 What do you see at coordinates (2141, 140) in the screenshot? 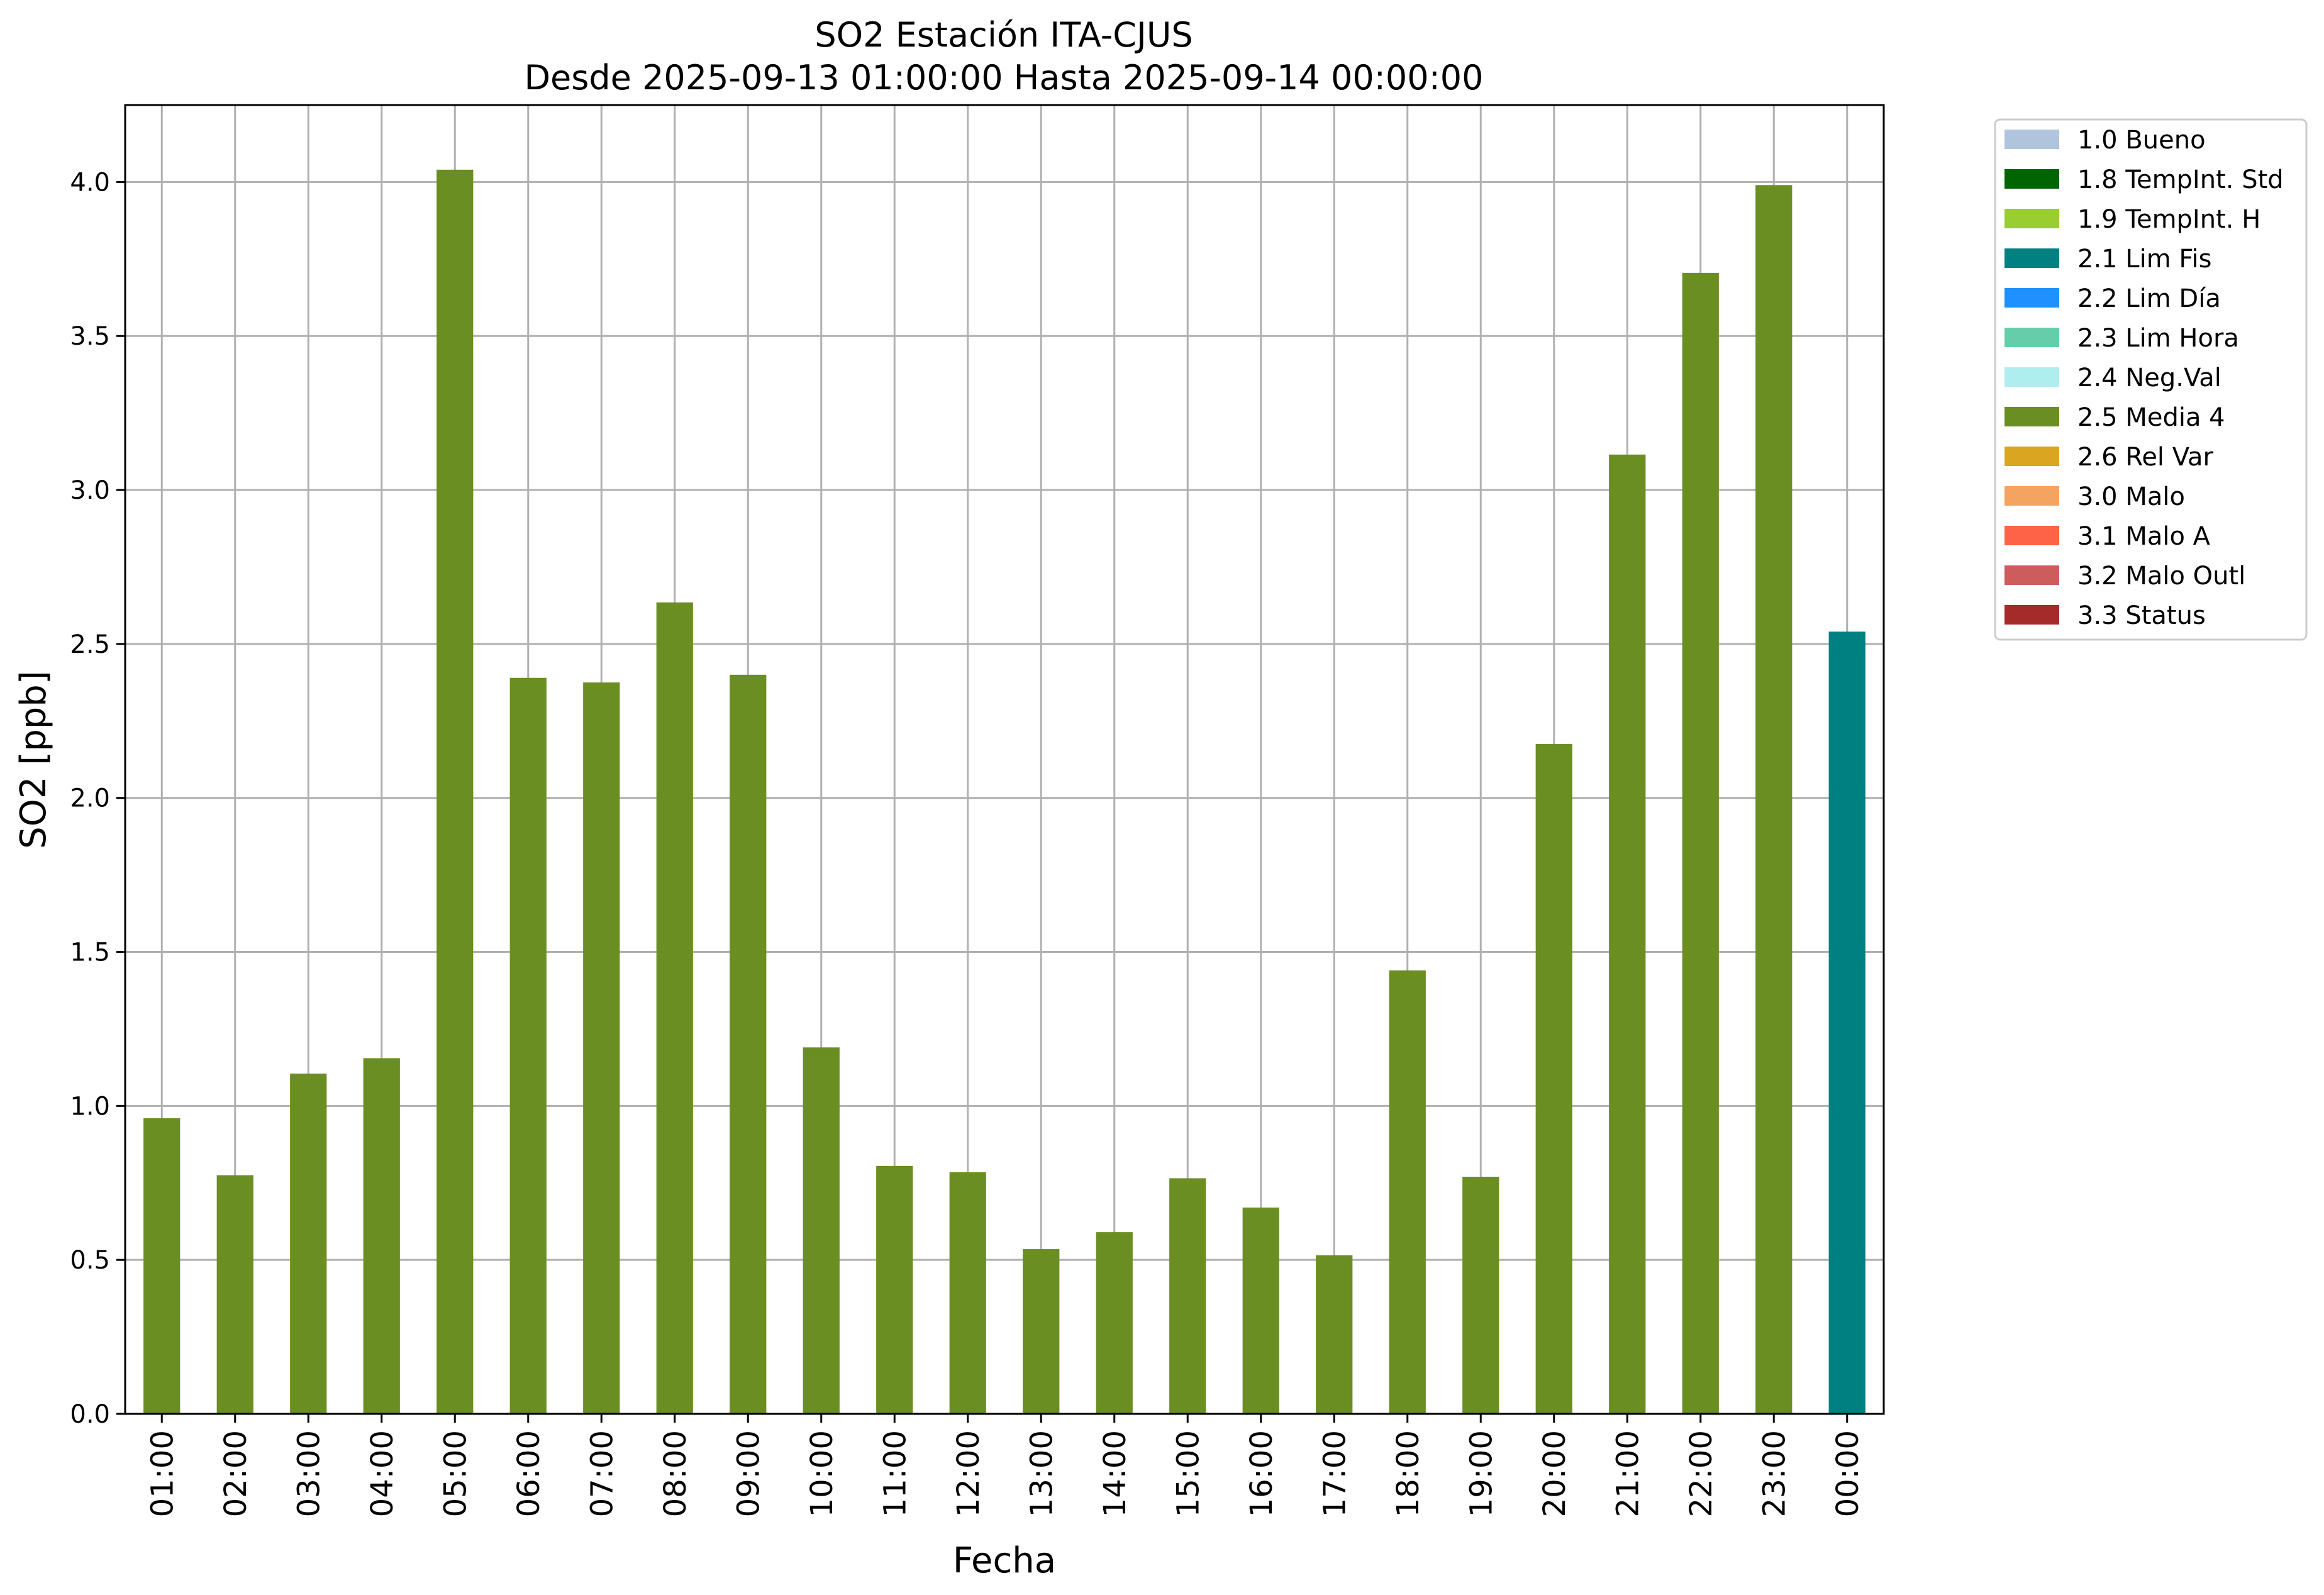
I see `legend-entry-label: 1.0 Bueno` at bounding box center [2141, 140].